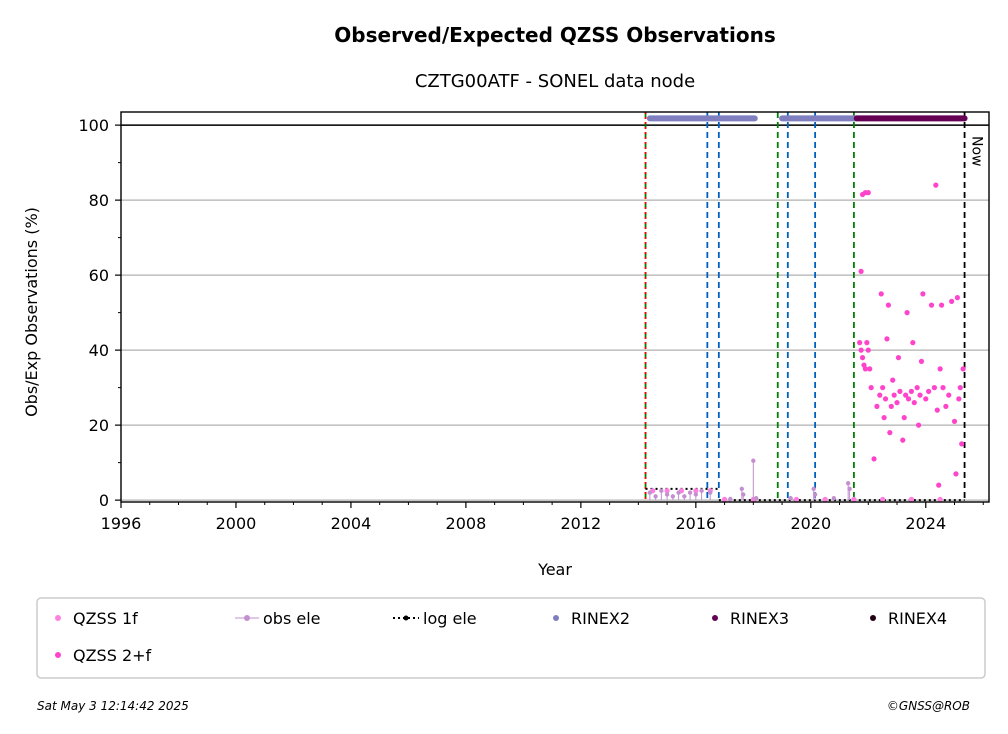 The height and width of the screenshot is (734, 1008). What do you see at coordinates (928, 706) in the screenshot?
I see `footer-credit: ©GNSS@ROB` at bounding box center [928, 706].